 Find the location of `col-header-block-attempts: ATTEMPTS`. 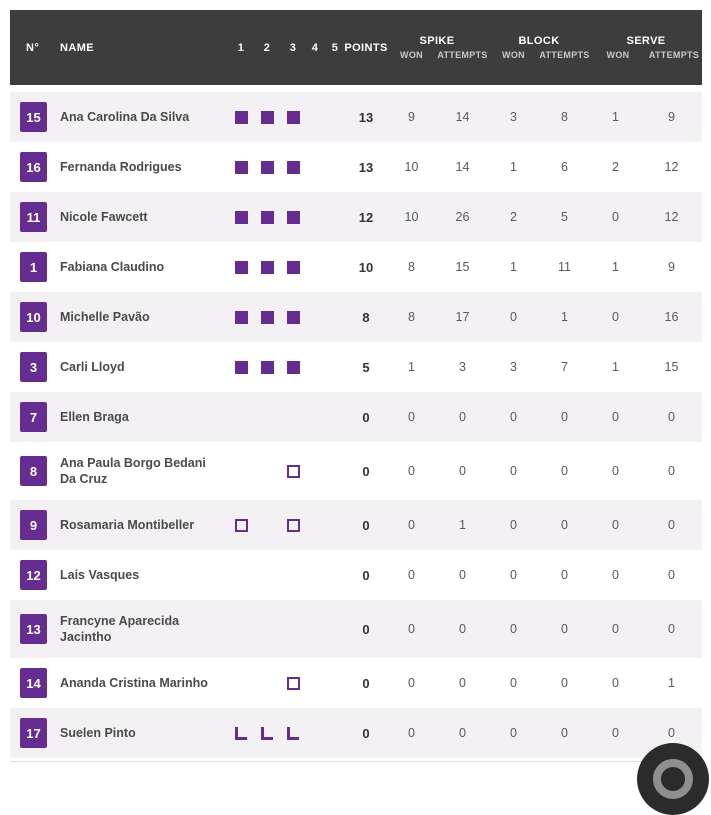

col-header-block-attempts: ATTEMPTS is located at coordinates (564, 55).